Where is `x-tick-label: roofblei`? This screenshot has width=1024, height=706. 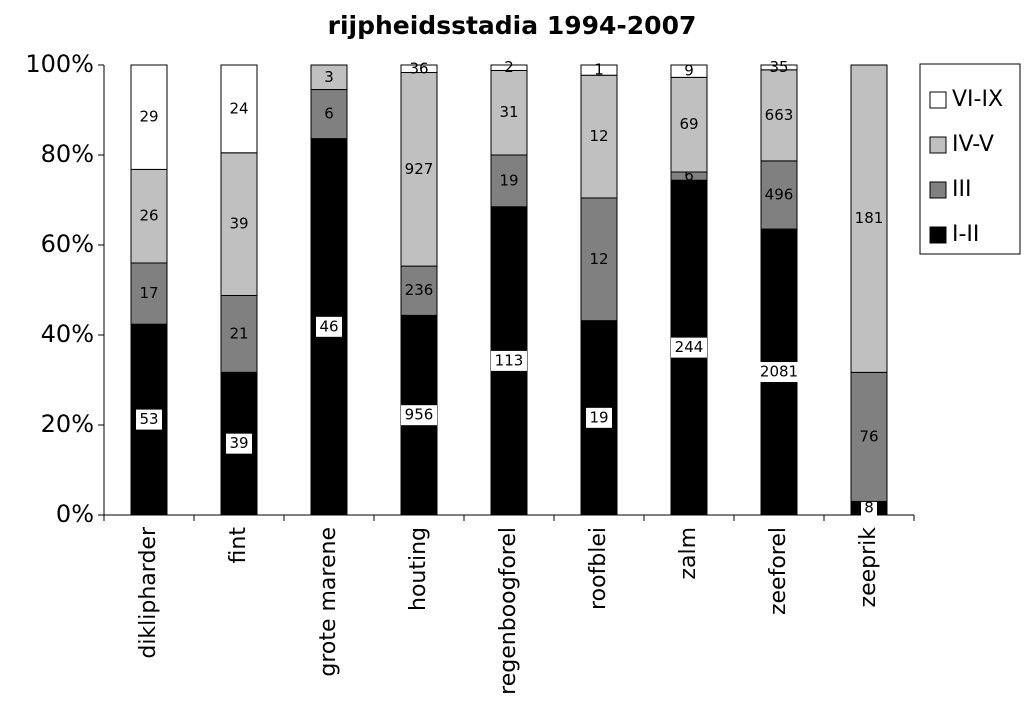 x-tick-label: roofblei is located at coordinates (598, 568).